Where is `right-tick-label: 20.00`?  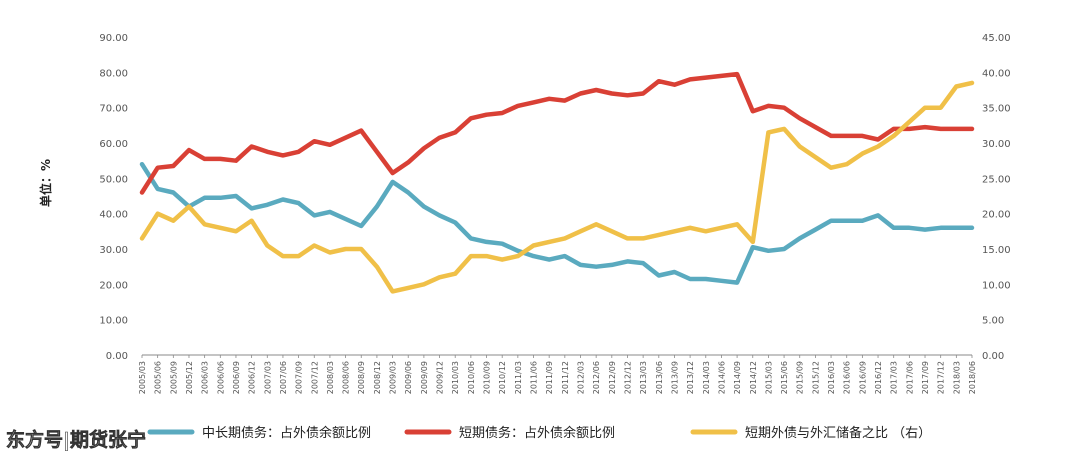 right-tick-label: 20.00 is located at coordinates (996, 215).